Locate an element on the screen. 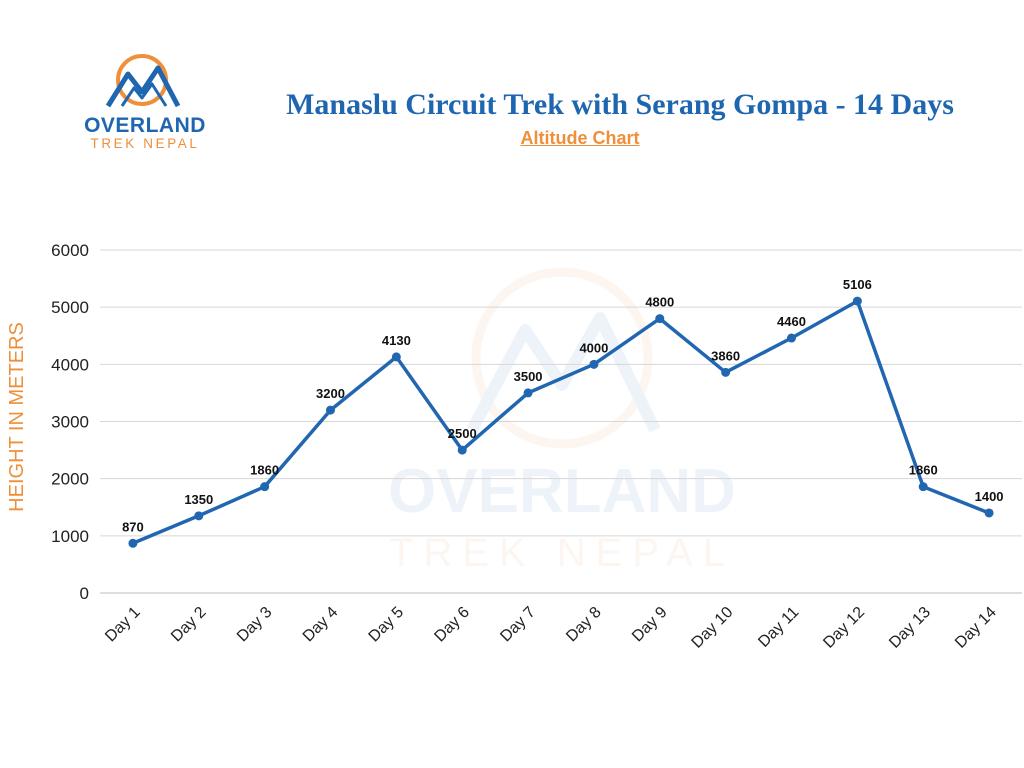  y-tick-label: 6000 is located at coordinates (70, 250).